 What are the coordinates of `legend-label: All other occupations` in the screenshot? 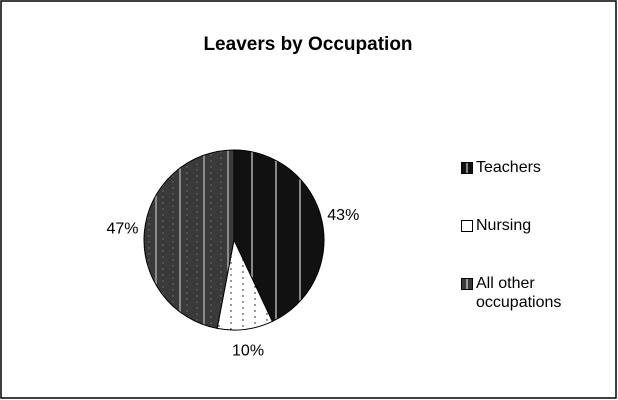 It's located at (519, 293).